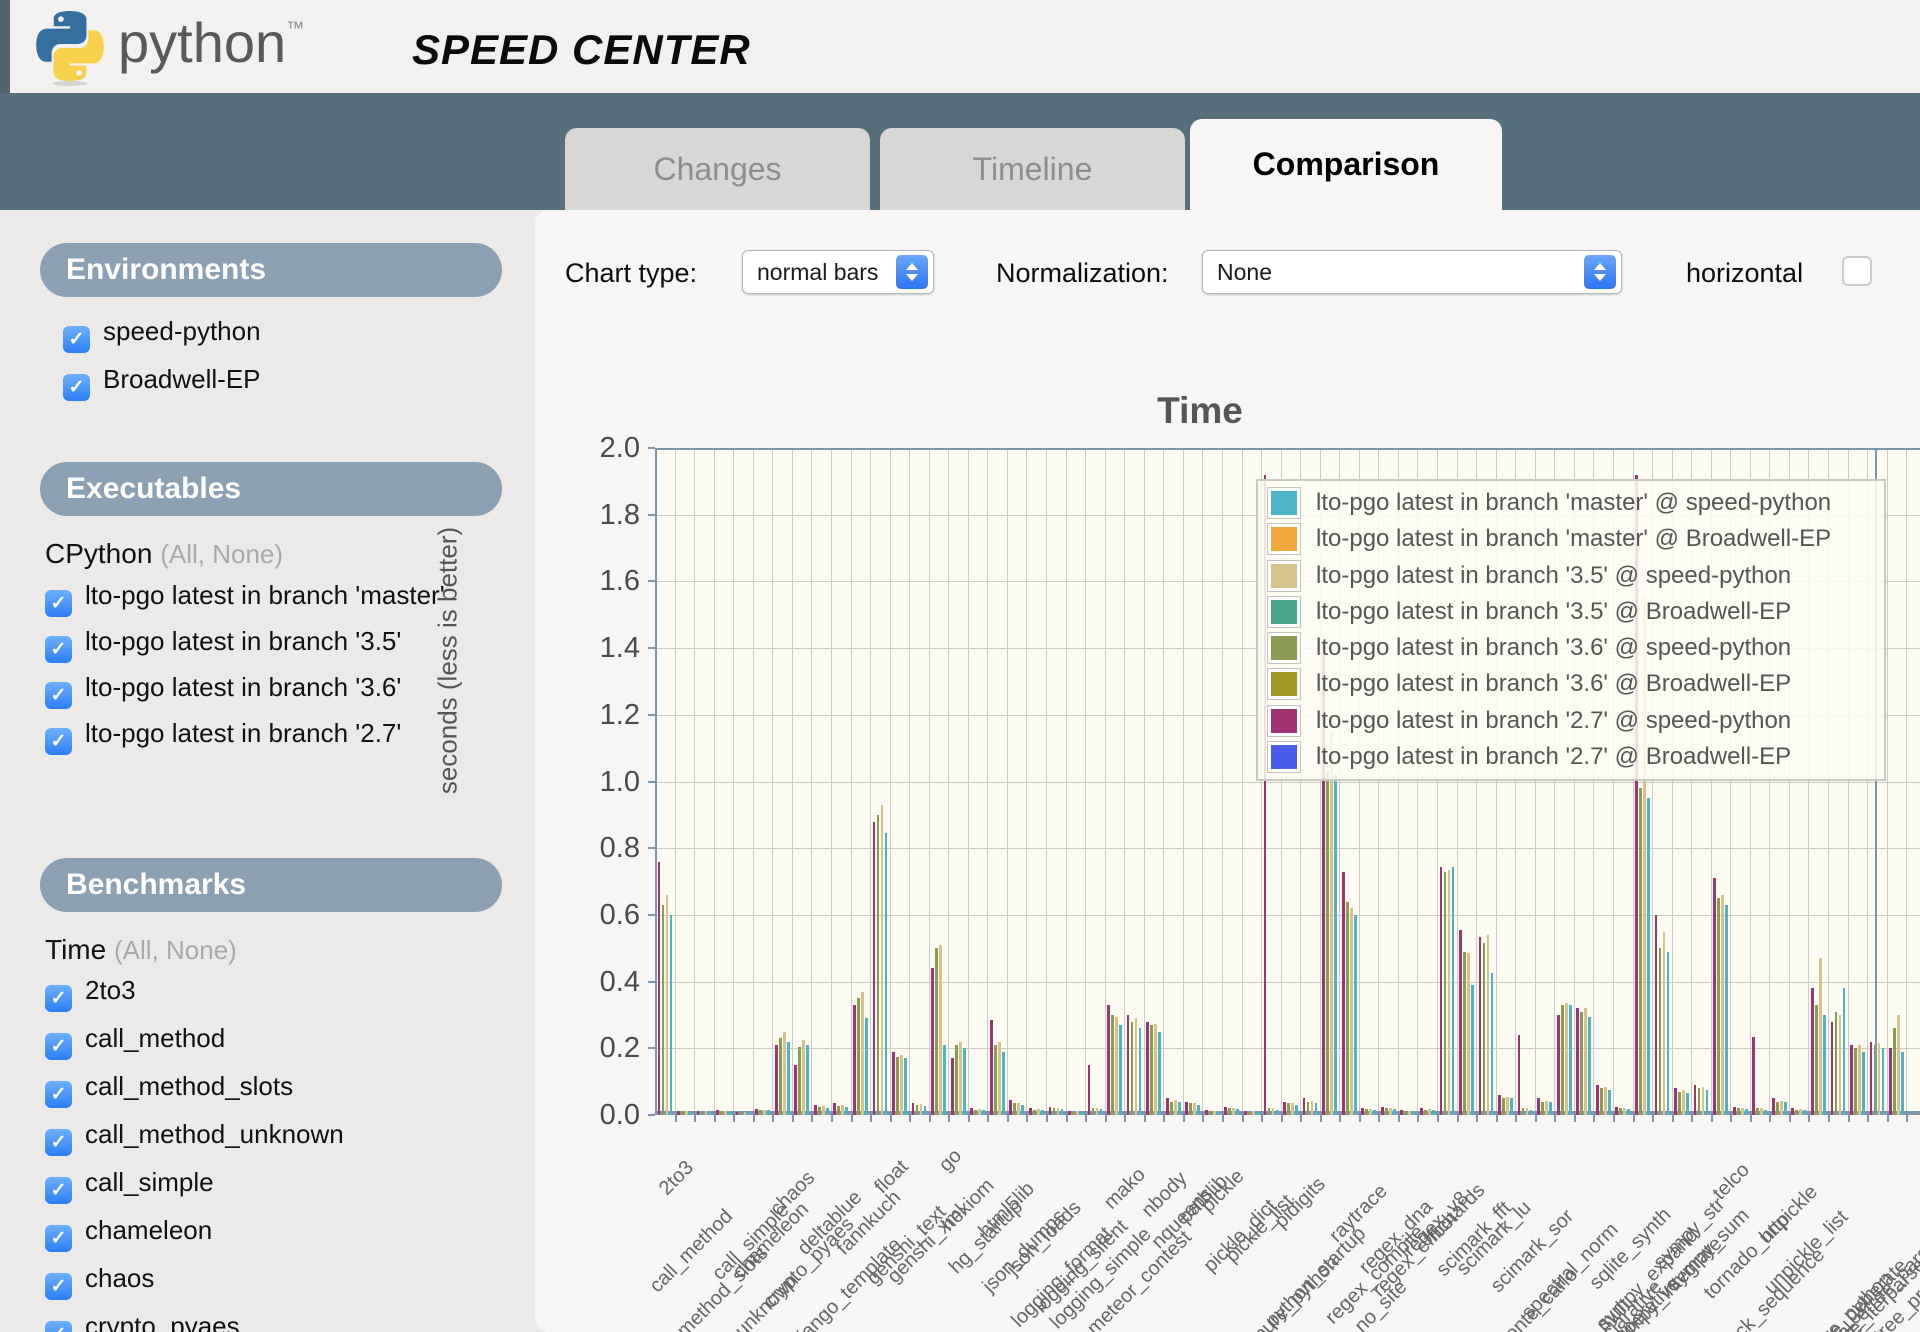 This screenshot has height=1332, width=1920. What do you see at coordinates (245, 598) in the screenshot?
I see `executable-item-0: ✓ lto-pgo latest in branch 'master'` at bounding box center [245, 598].